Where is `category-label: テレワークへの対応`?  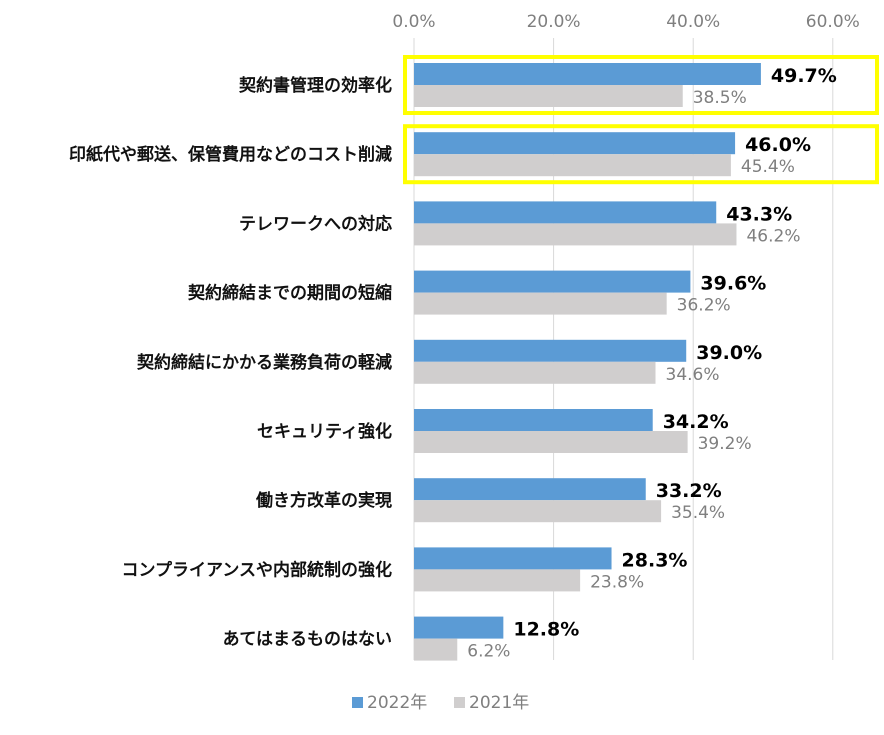
category-label: テレワークへの対応 is located at coordinates (315, 223).